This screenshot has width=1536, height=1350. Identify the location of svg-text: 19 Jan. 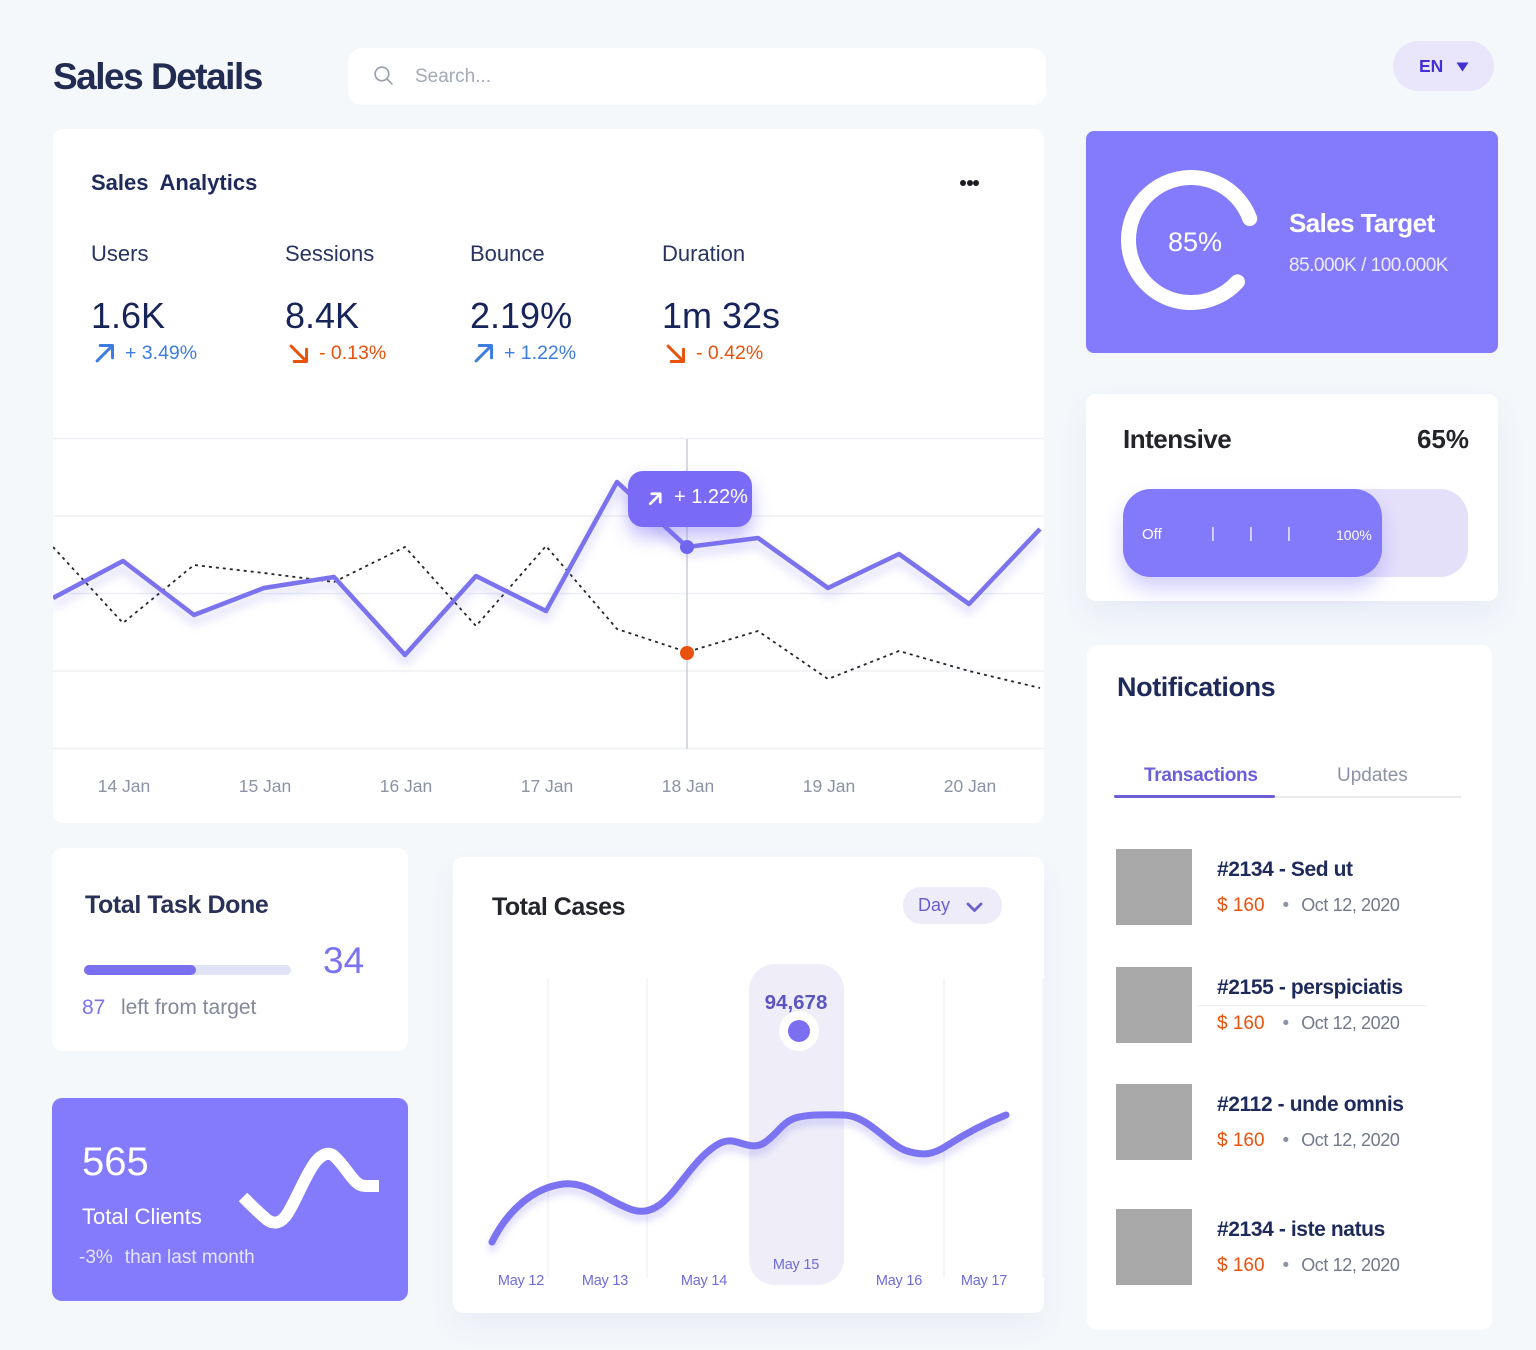
(829, 786).